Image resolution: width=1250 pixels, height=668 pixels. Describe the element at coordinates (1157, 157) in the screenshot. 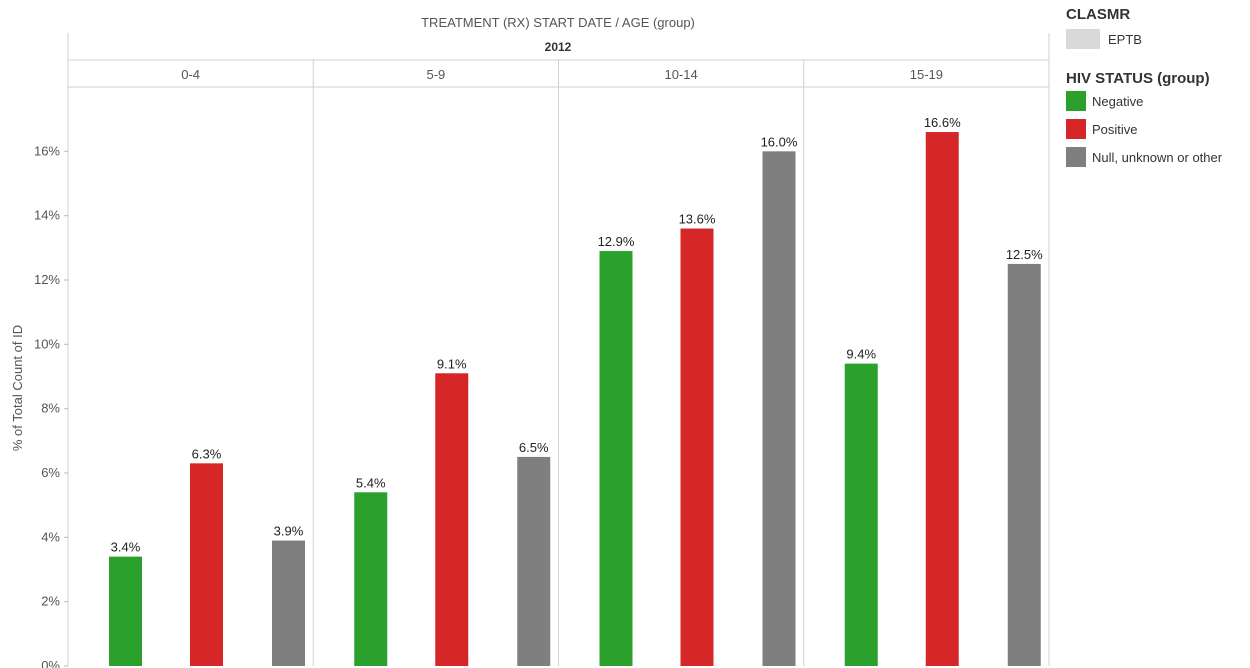

I see `legend-label-null-unknown-other: Null, unknown or other` at that location.